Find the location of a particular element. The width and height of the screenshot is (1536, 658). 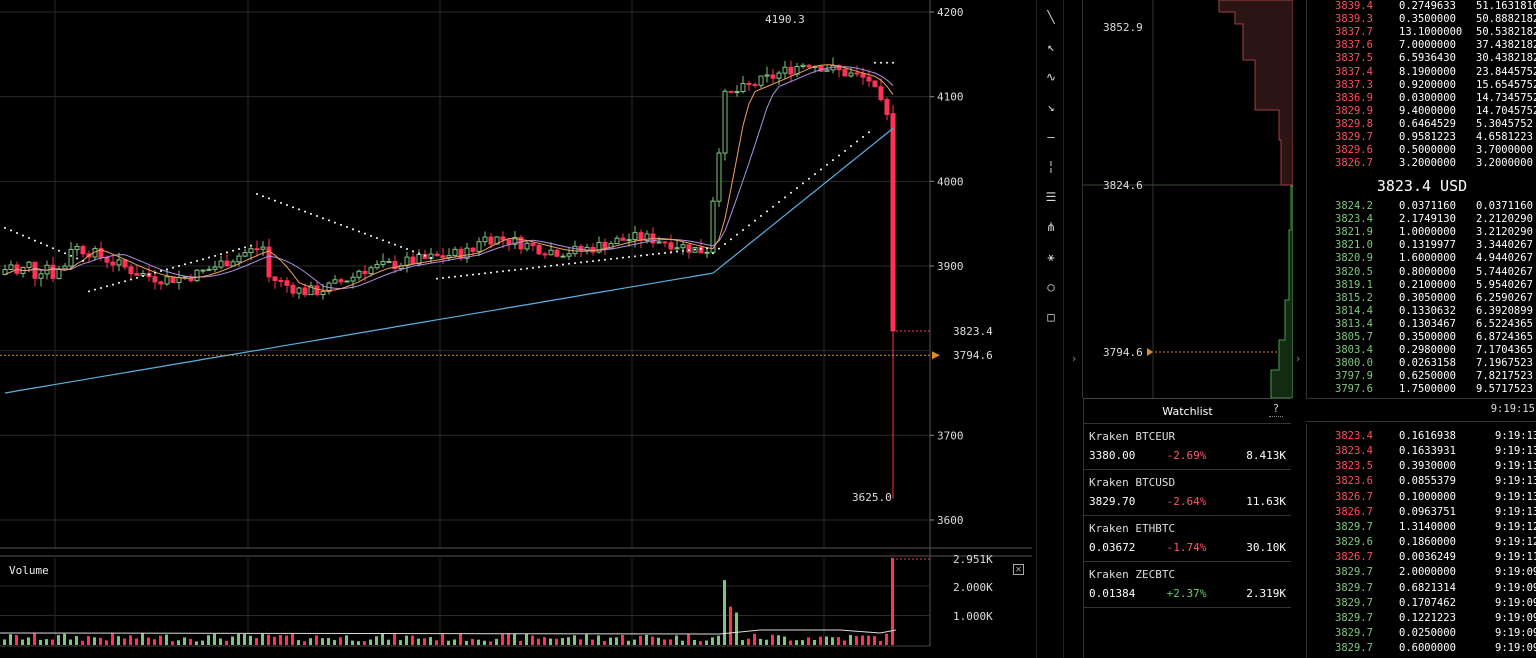

marker-arrow-icon is located at coordinates (936, 355).